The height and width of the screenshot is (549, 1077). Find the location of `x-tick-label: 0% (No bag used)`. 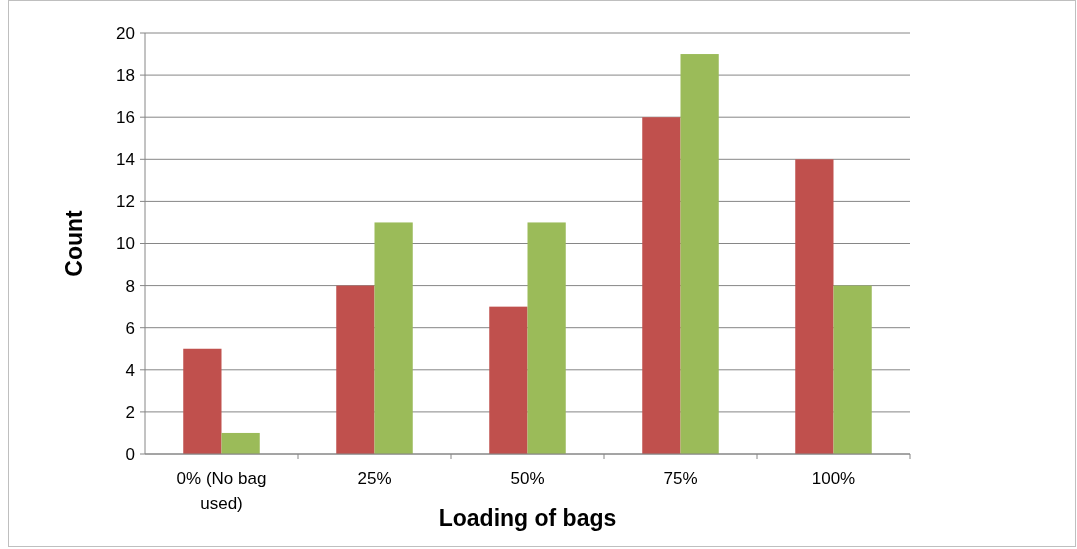

x-tick-label: 0% (No bag used) is located at coordinates (221, 491).